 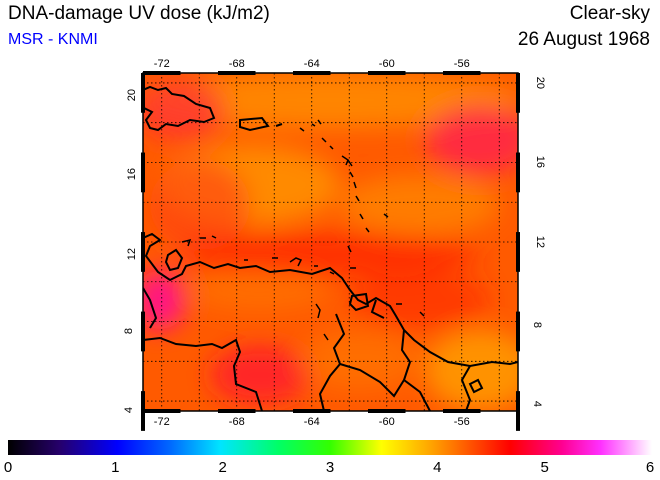 What do you see at coordinates (115, 467) in the screenshot?
I see `colorbar-label: 1` at bounding box center [115, 467].